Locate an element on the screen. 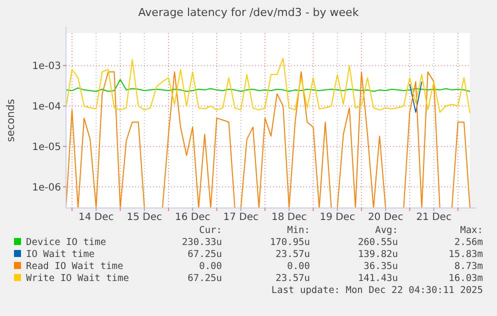 The width and height of the screenshot is (497, 316). text: 15.83m is located at coordinates (466, 254).